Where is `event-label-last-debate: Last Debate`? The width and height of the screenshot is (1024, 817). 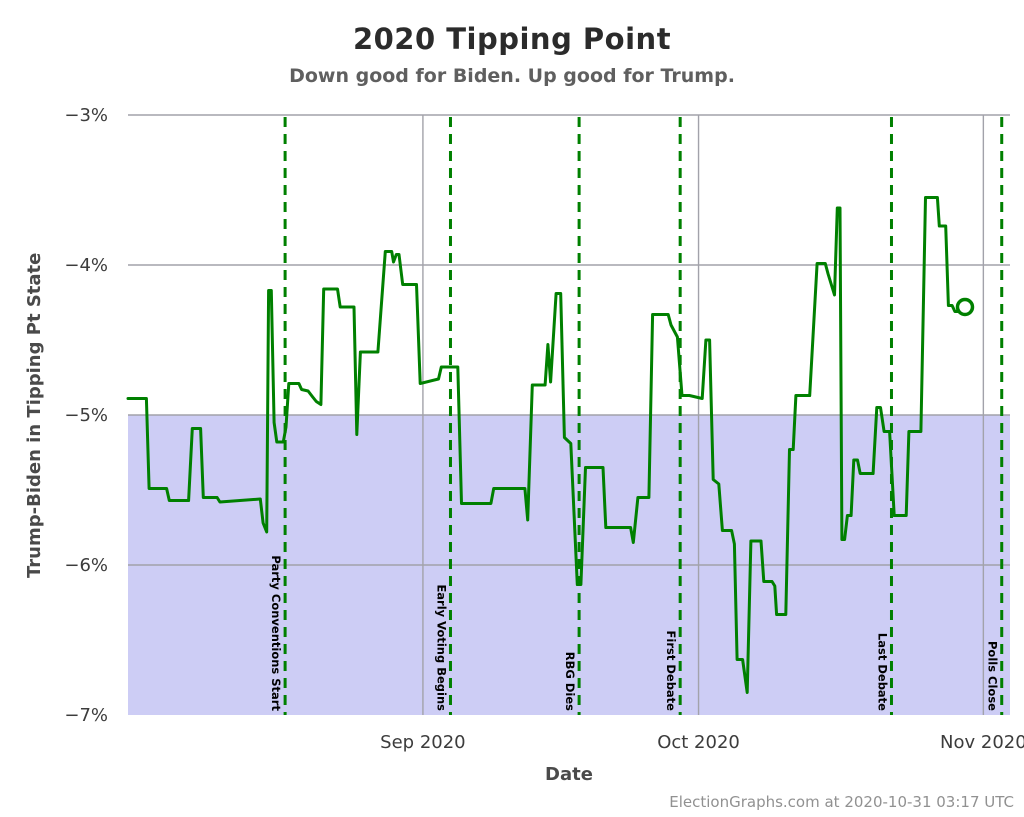 event-label-last-debate: Last Debate is located at coordinates (882, 672).